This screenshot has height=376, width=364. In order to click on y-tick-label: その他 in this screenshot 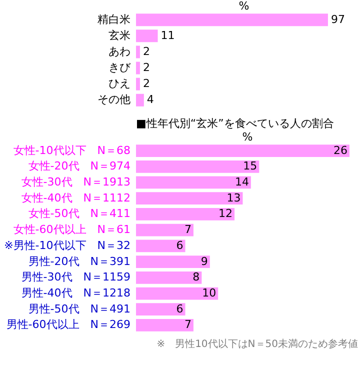, I will do `click(114, 99)`.